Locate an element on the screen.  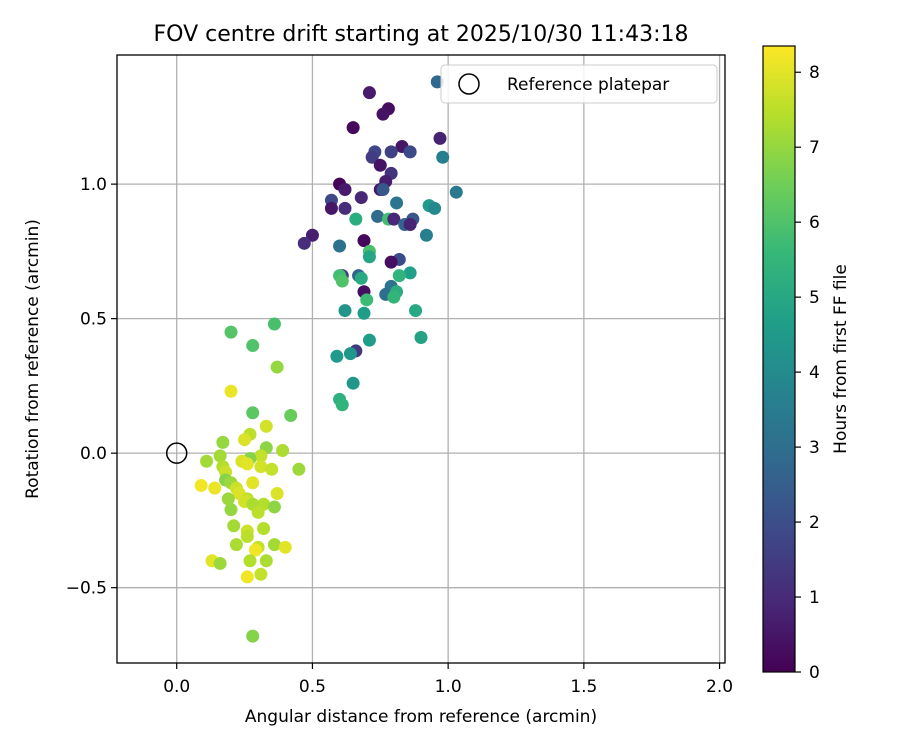
y-tick-label: 0.5 is located at coordinates (93, 320).